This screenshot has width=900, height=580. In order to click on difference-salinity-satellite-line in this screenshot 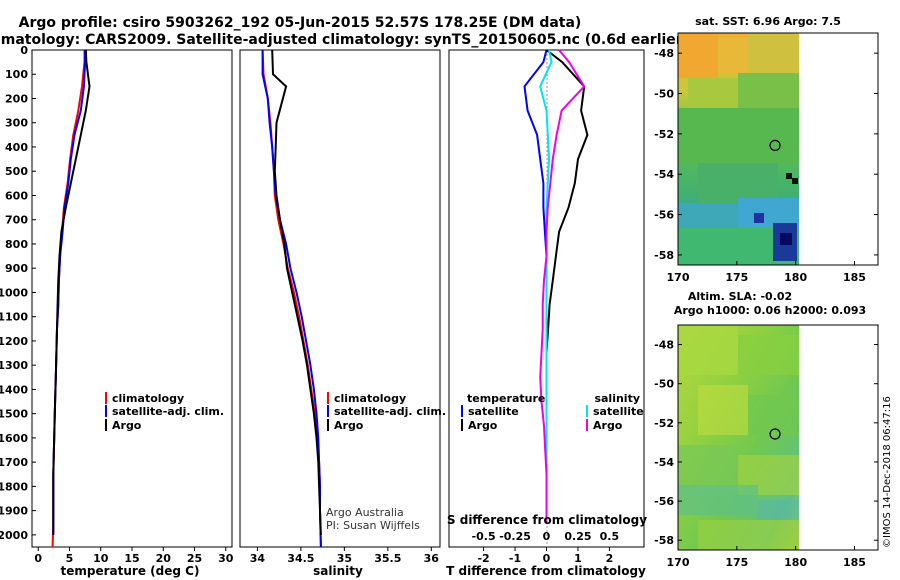, I will do `click(546, 286)`.